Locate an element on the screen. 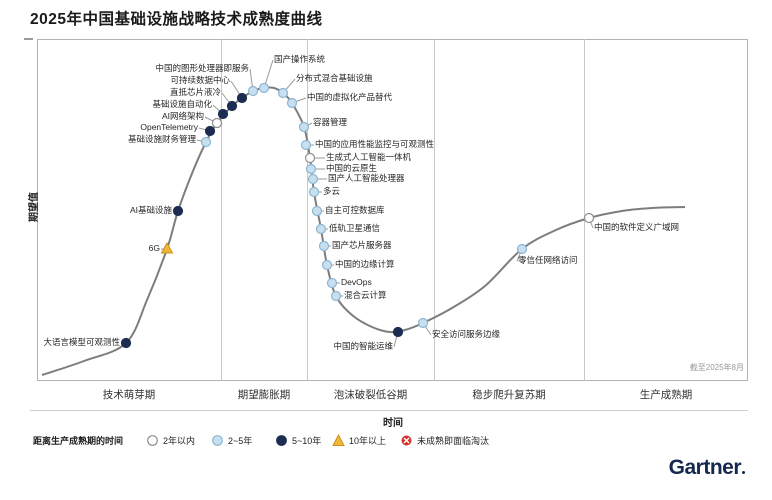  tech-label: 可持续数据中心 is located at coordinates (200, 80).